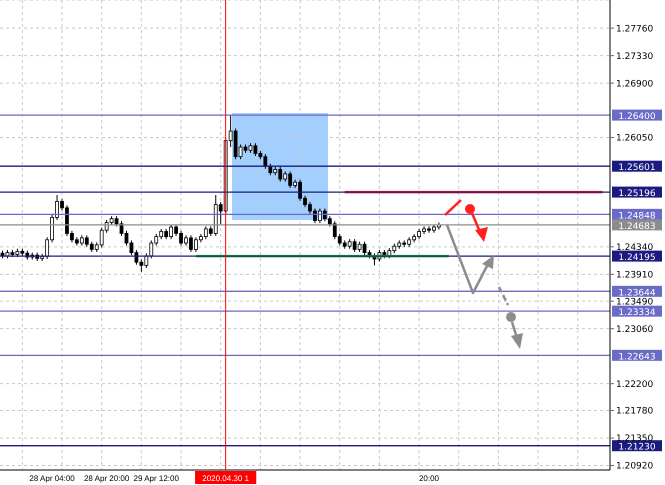 The width and height of the screenshot is (665, 485). Describe the element at coordinates (635, 385) in the screenshot. I see `y-tick-label: 1.22200` at that location.